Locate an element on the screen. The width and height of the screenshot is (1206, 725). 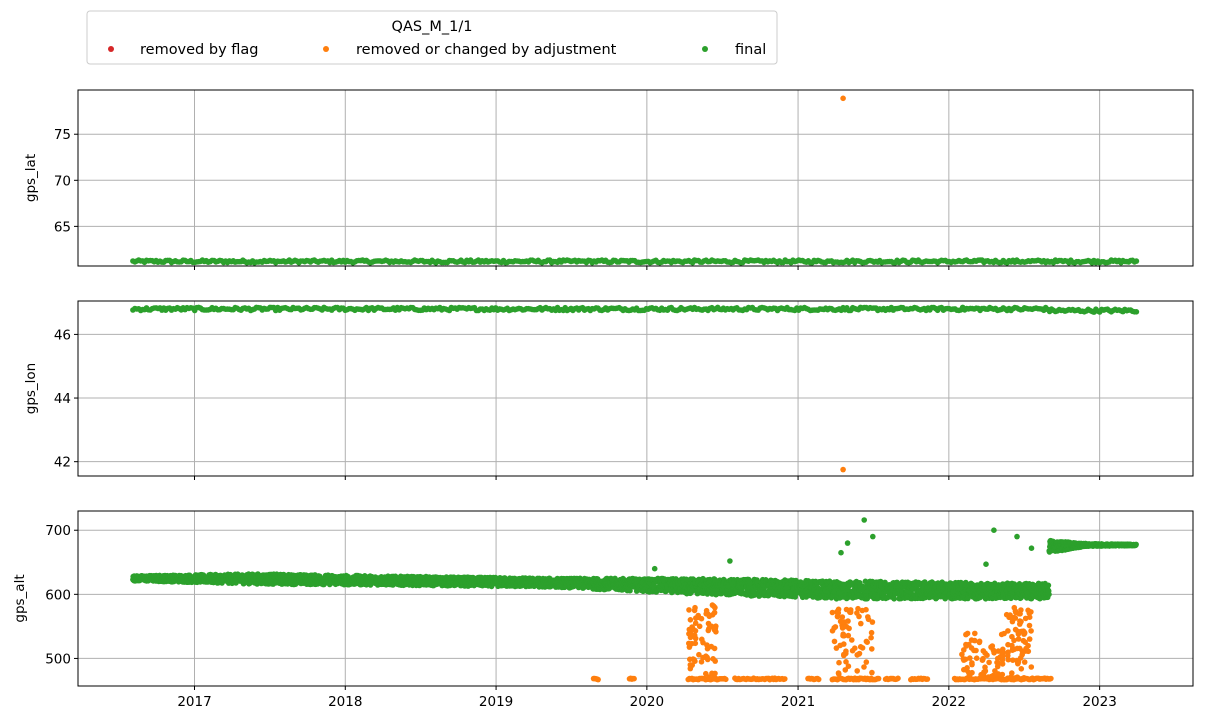
legend-label-removed-by-flag: removed by flag is located at coordinates (199, 50).